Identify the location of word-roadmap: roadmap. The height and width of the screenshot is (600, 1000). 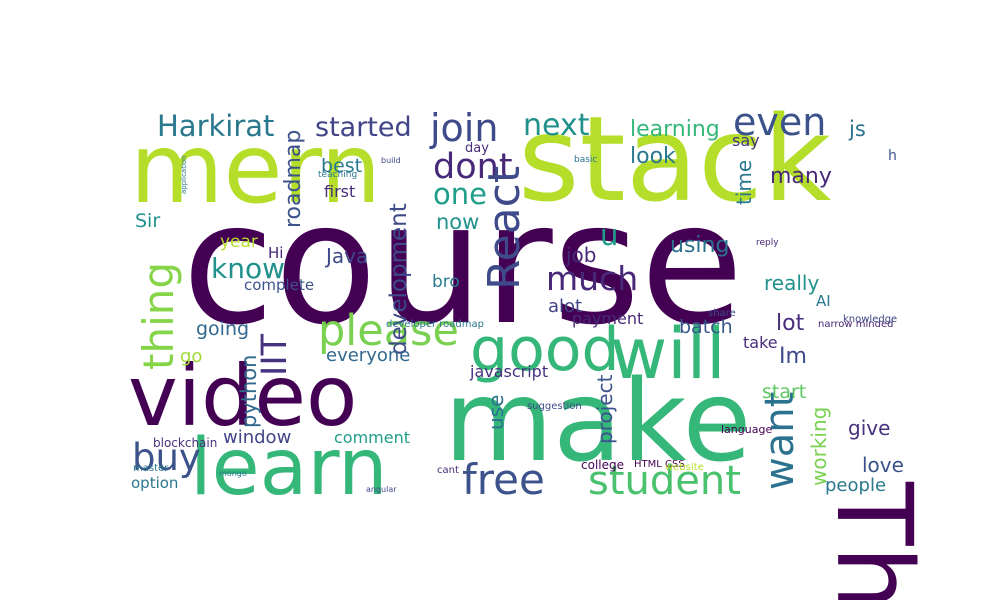
(293, 179).